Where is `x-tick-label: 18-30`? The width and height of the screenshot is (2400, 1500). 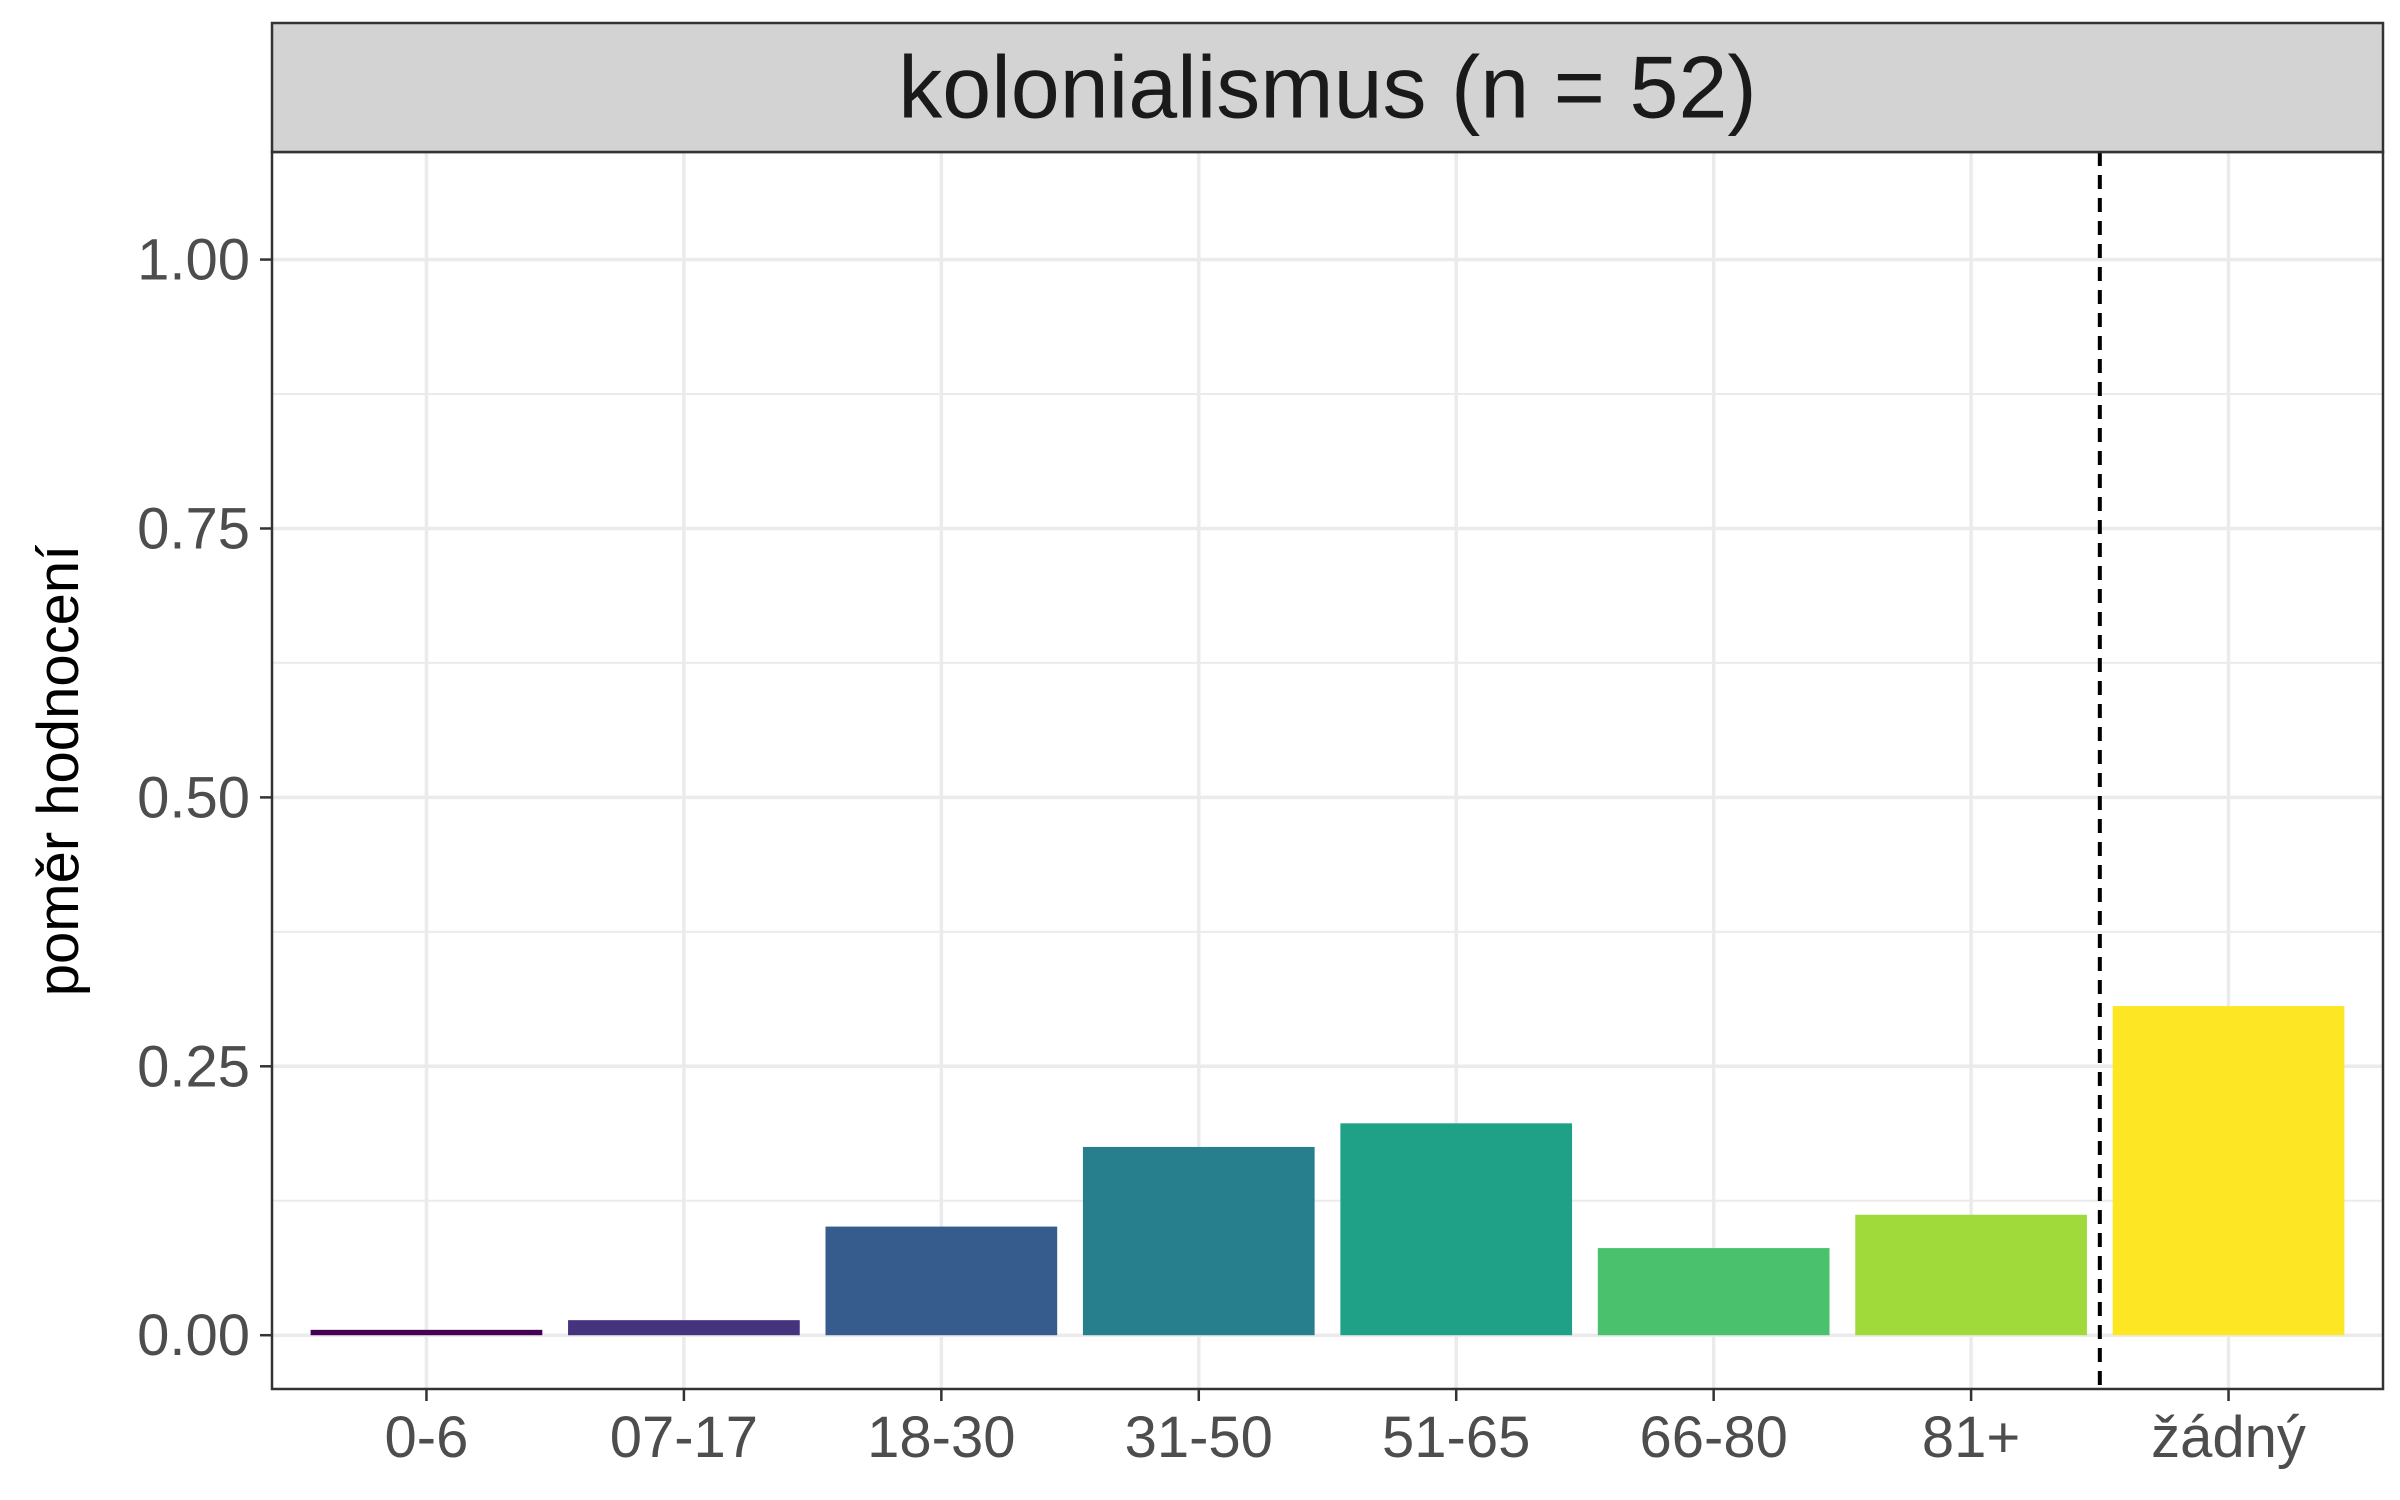
x-tick-label: 18-30 is located at coordinates (941, 1437).